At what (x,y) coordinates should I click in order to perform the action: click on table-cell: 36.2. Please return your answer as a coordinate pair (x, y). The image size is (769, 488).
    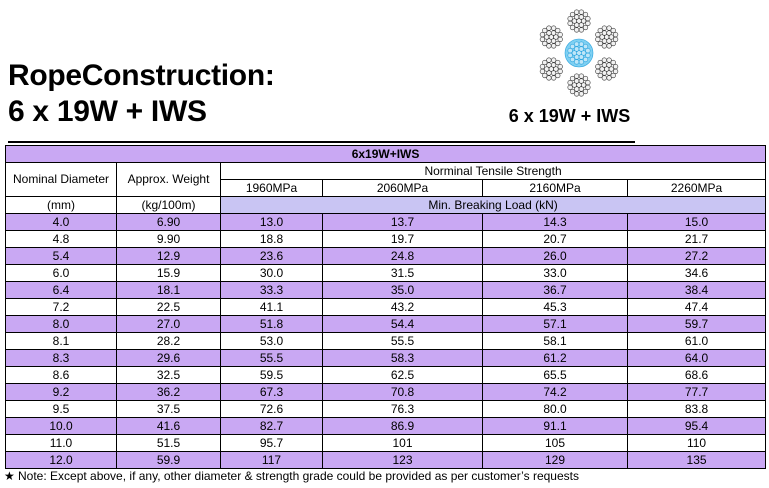
    Looking at the image, I should click on (168, 392).